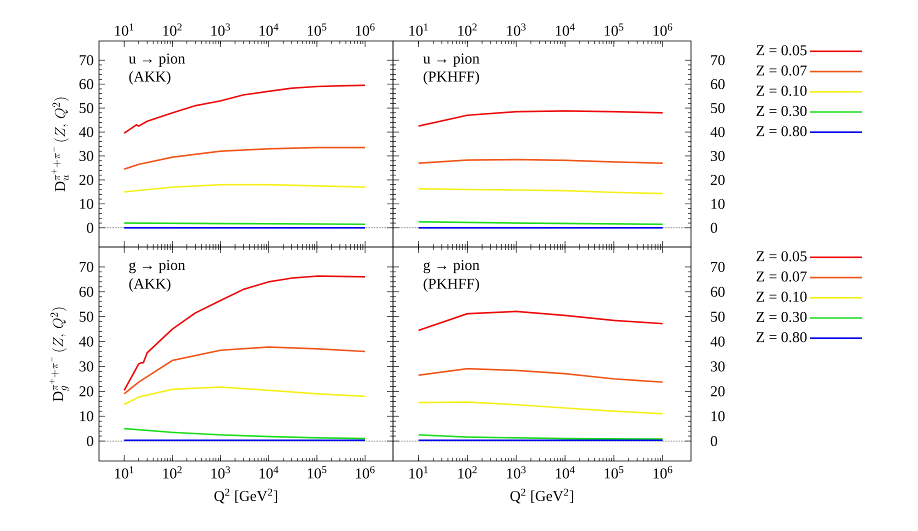  Describe the element at coordinates (59, 355) in the screenshot. I see `y-axis-title: $\mathrm{D}_{g}^{\pi^{+}+\pi^{-}}\,(Z,\,Q^{2})$` at that location.